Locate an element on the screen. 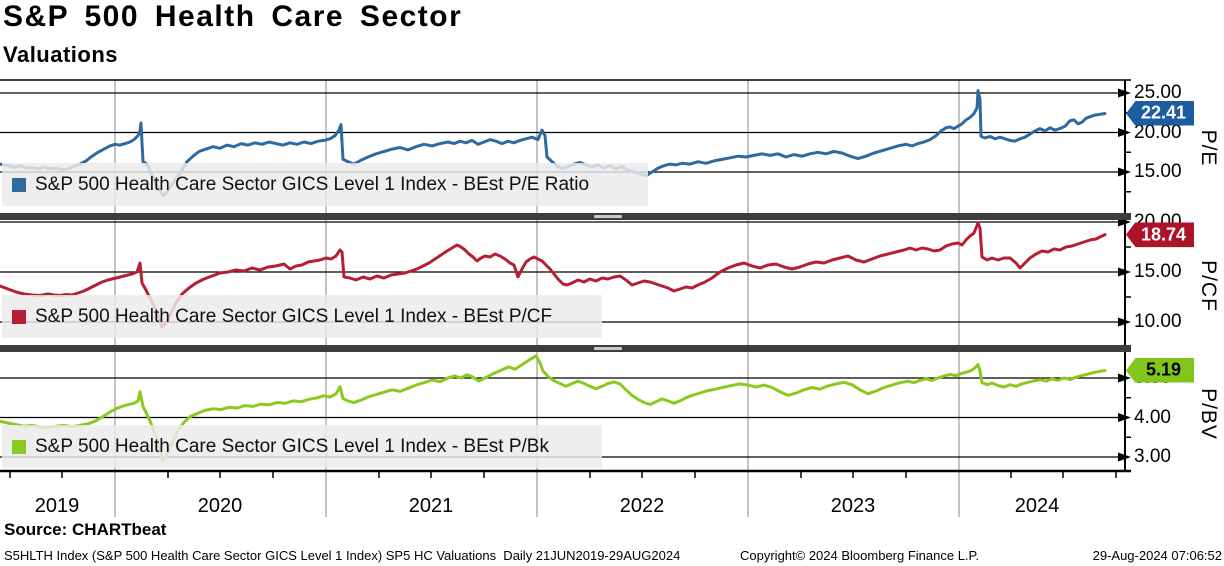 The width and height of the screenshot is (1224, 566). pbv-legend-marker-icon is located at coordinates (19, 446).